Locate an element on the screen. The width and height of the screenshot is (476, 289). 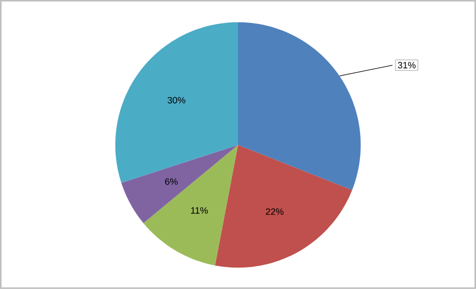
data-label: 31% is located at coordinates (407, 65).